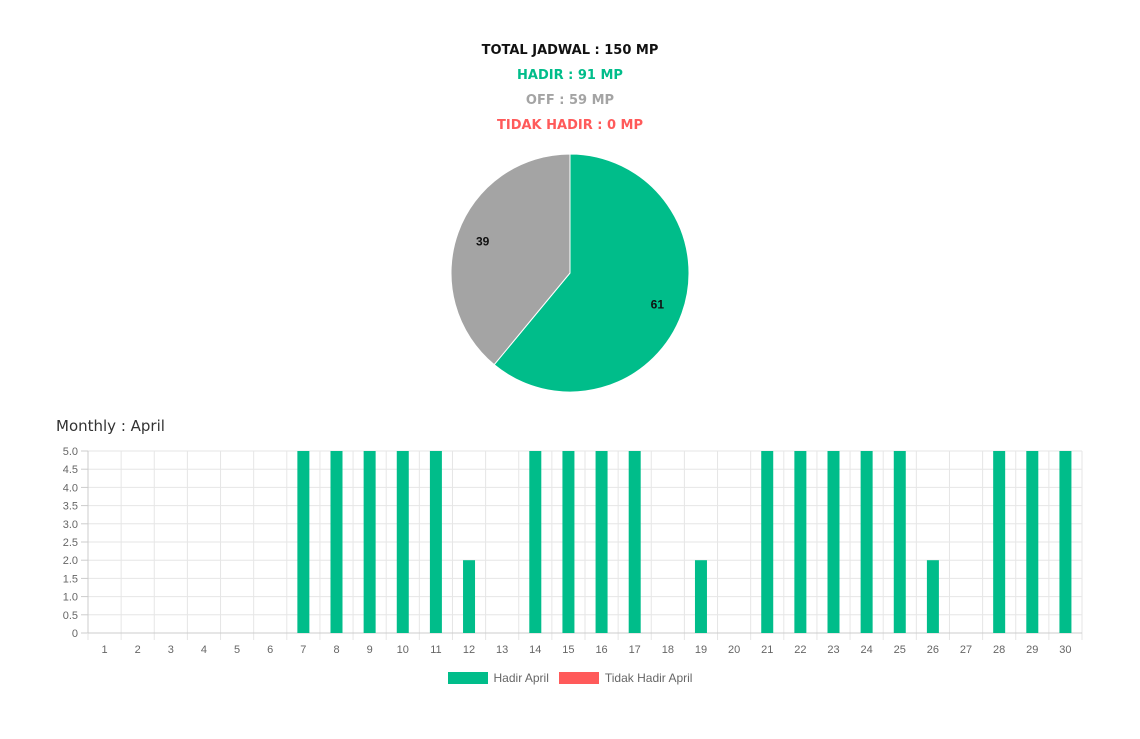 The image size is (1140, 739). What do you see at coordinates (171, 650) in the screenshot?
I see `x-tick-label: 3` at bounding box center [171, 650].